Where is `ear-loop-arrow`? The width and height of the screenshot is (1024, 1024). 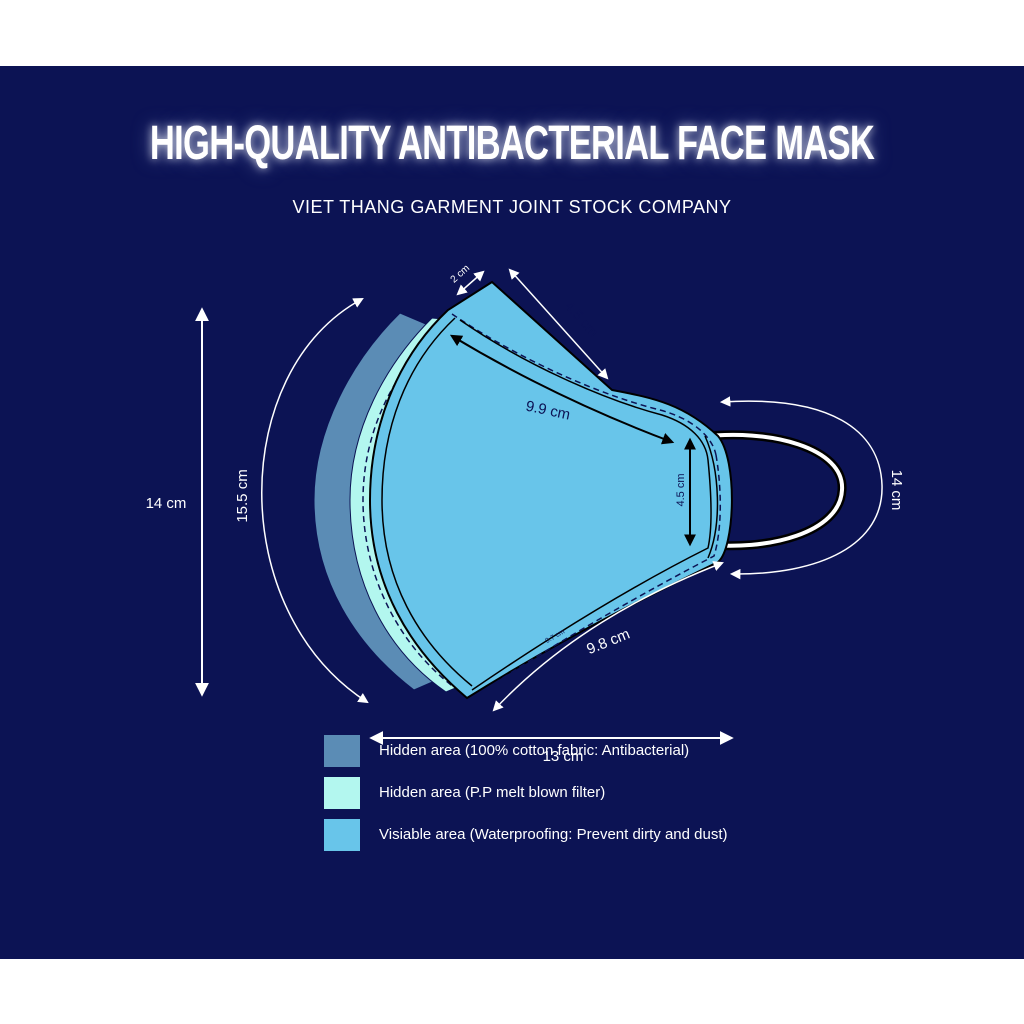 ear-loop-arrow is located at coordinates (801, 488).